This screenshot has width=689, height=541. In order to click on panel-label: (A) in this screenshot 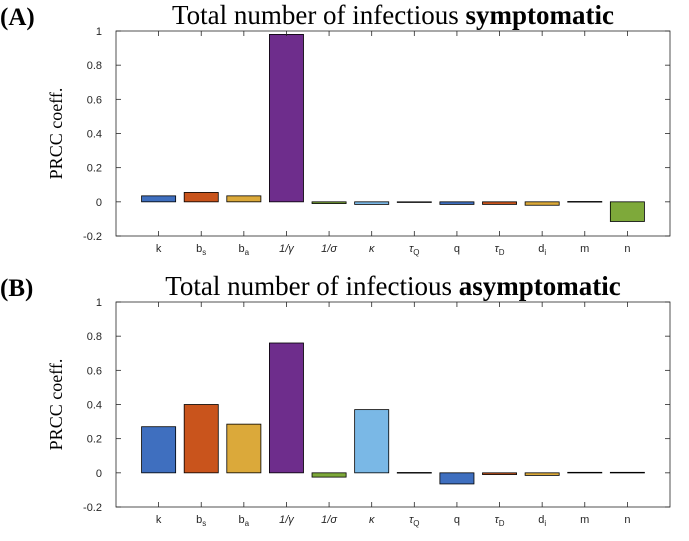, I will do `click(17, 17)`.